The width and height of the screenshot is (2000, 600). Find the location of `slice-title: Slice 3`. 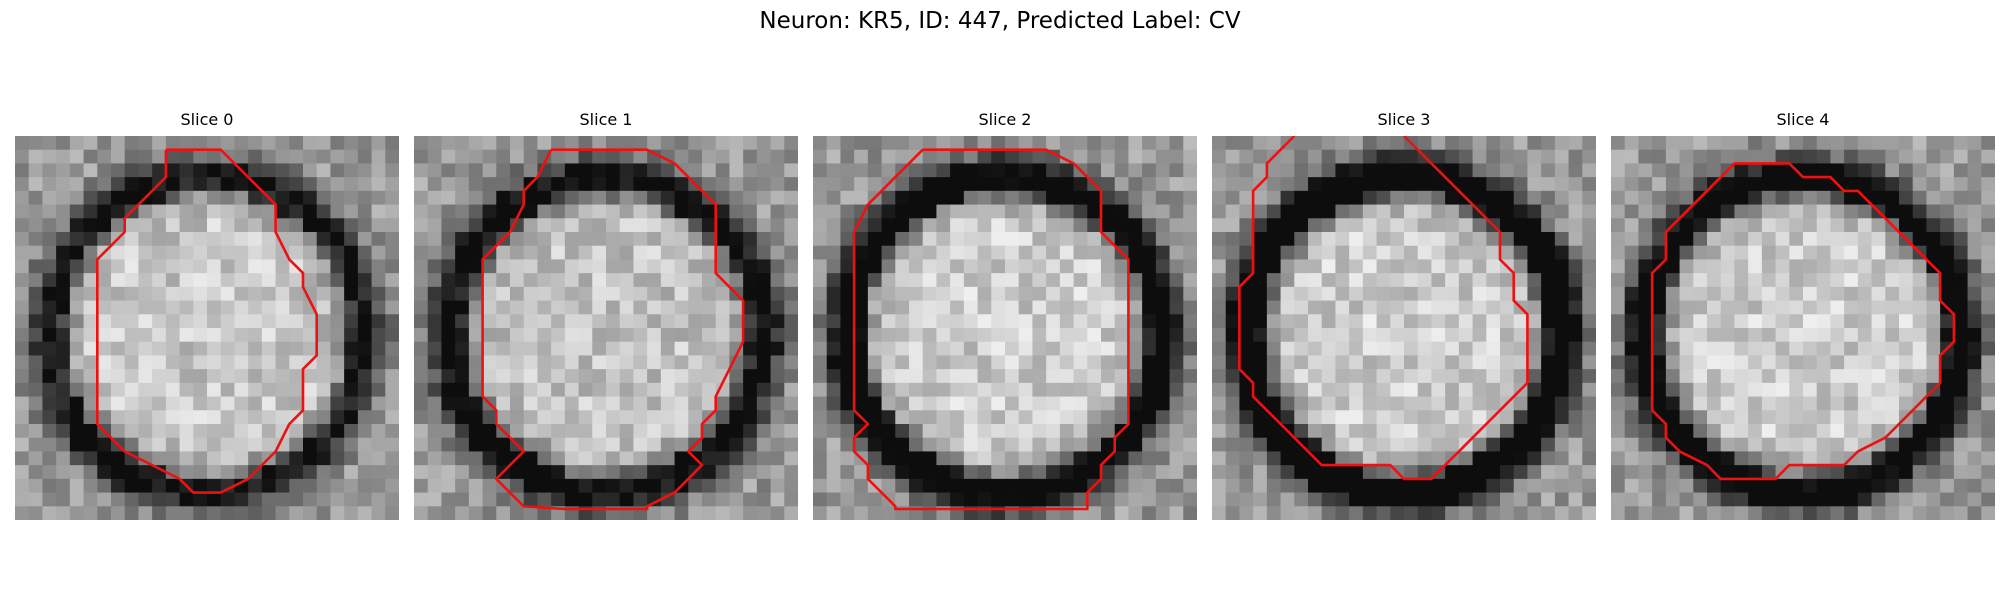

slice-title: Slice 3 is located at coordinates (1404, 119).